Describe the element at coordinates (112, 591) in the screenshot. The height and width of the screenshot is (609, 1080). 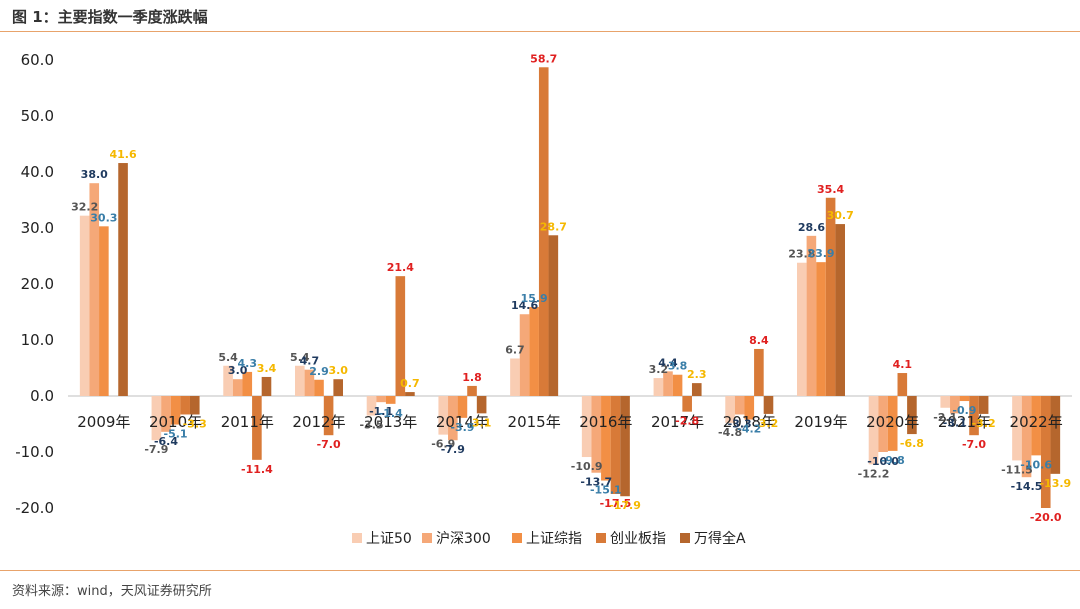
I see `source-note: 资料来源：wind，天风证券研究所` at that location.